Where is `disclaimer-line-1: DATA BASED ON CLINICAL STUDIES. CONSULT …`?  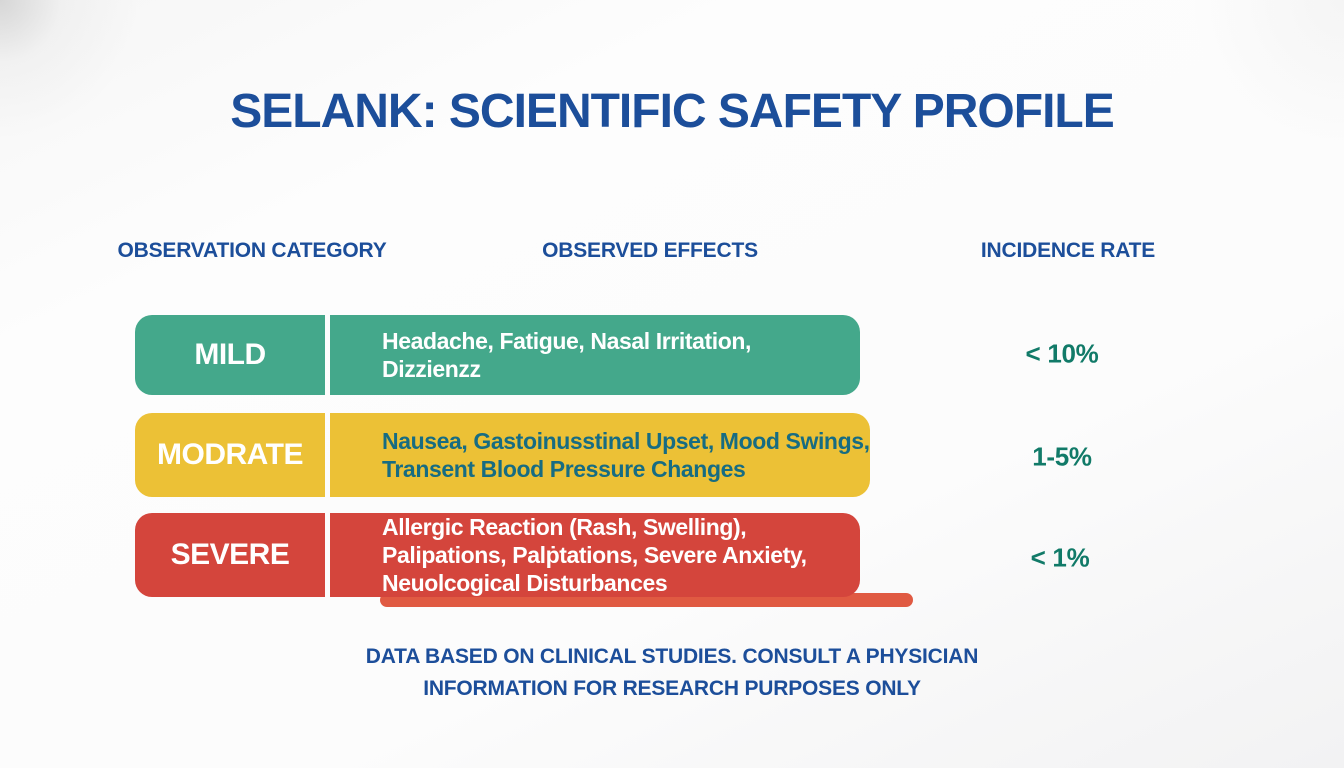
disclaimer-line-1: DATA BASED ON CLINICAL STUDIES. CONSULT … is located at coordinates (672, 656).